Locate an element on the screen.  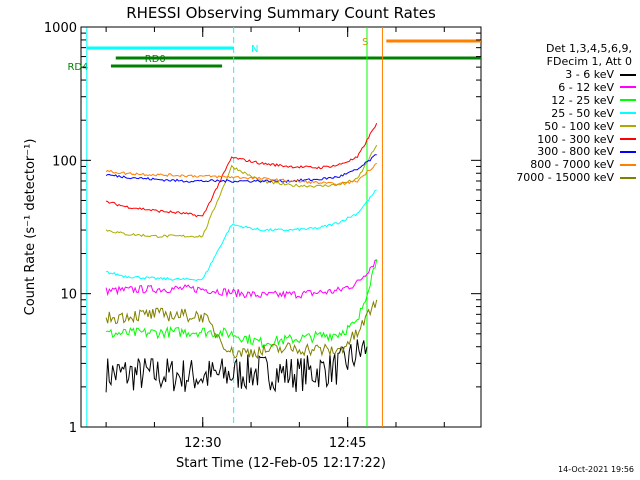
legend-header-line-1: Det 1,3,4,5,6,9, is located at coordinates (588, 48).